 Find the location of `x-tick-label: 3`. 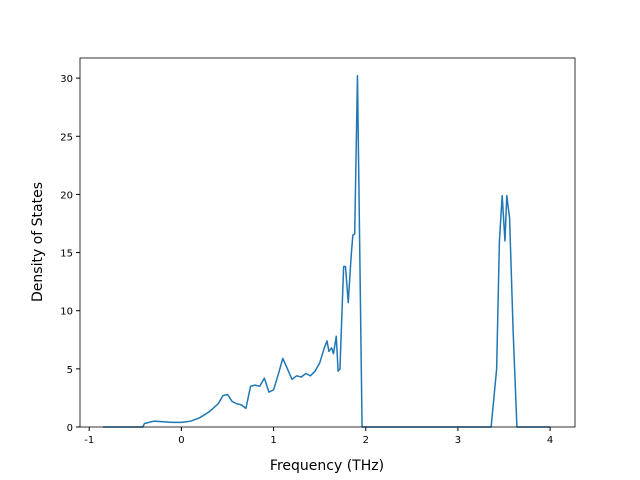

x-tick-label: 3 is located at coordinates (458, 440).